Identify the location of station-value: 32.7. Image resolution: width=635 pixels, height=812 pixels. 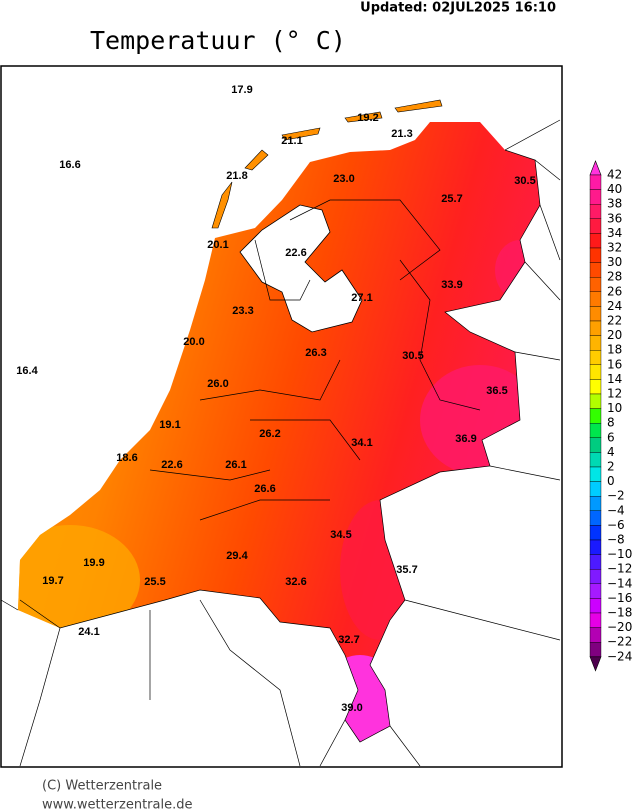
(348, 640).